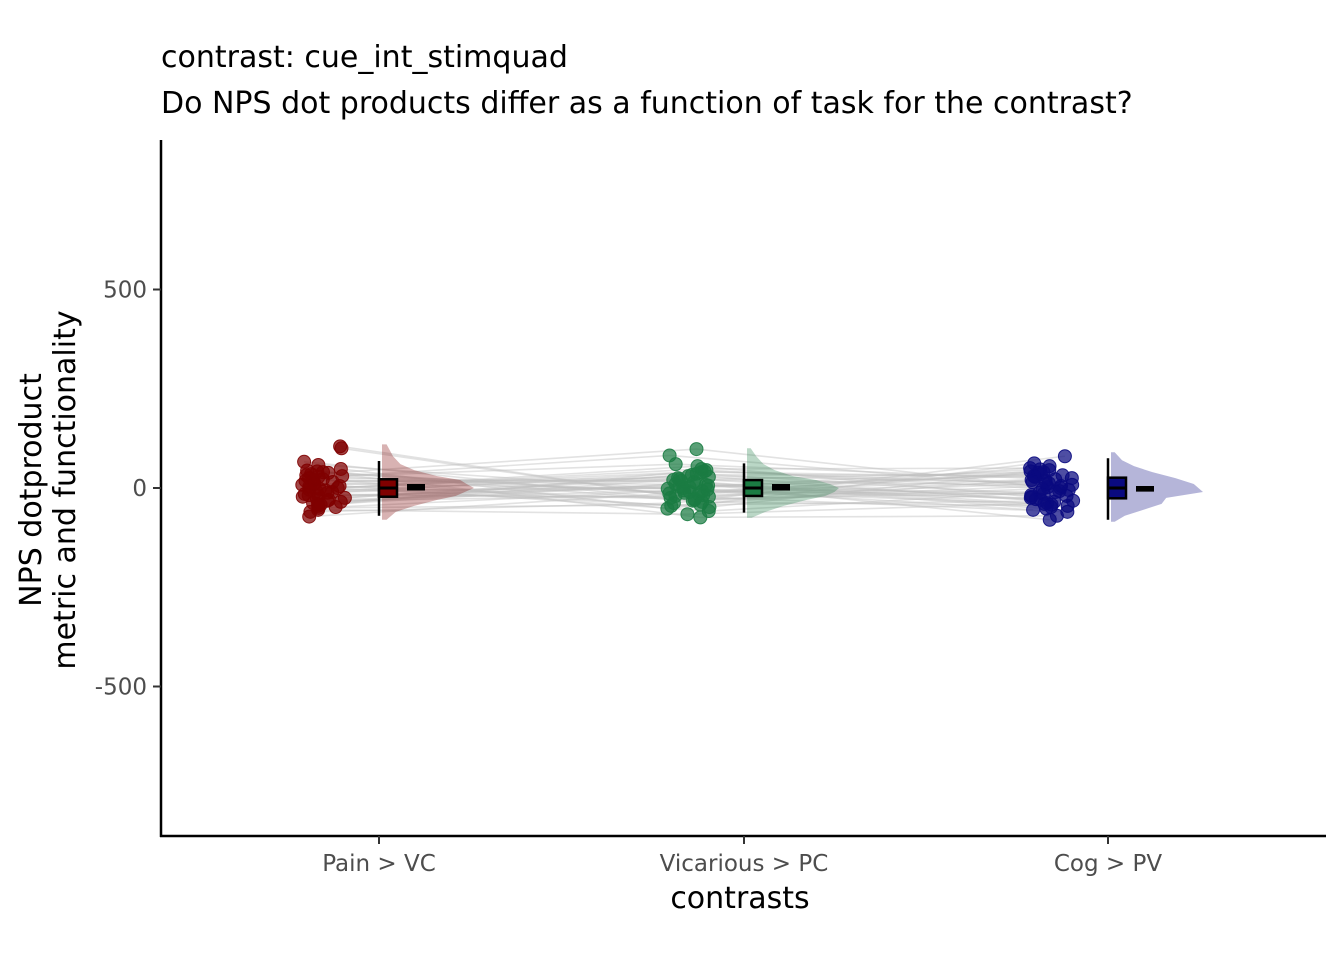  I want to click on y-tick-label: 0, so click(139, 489).